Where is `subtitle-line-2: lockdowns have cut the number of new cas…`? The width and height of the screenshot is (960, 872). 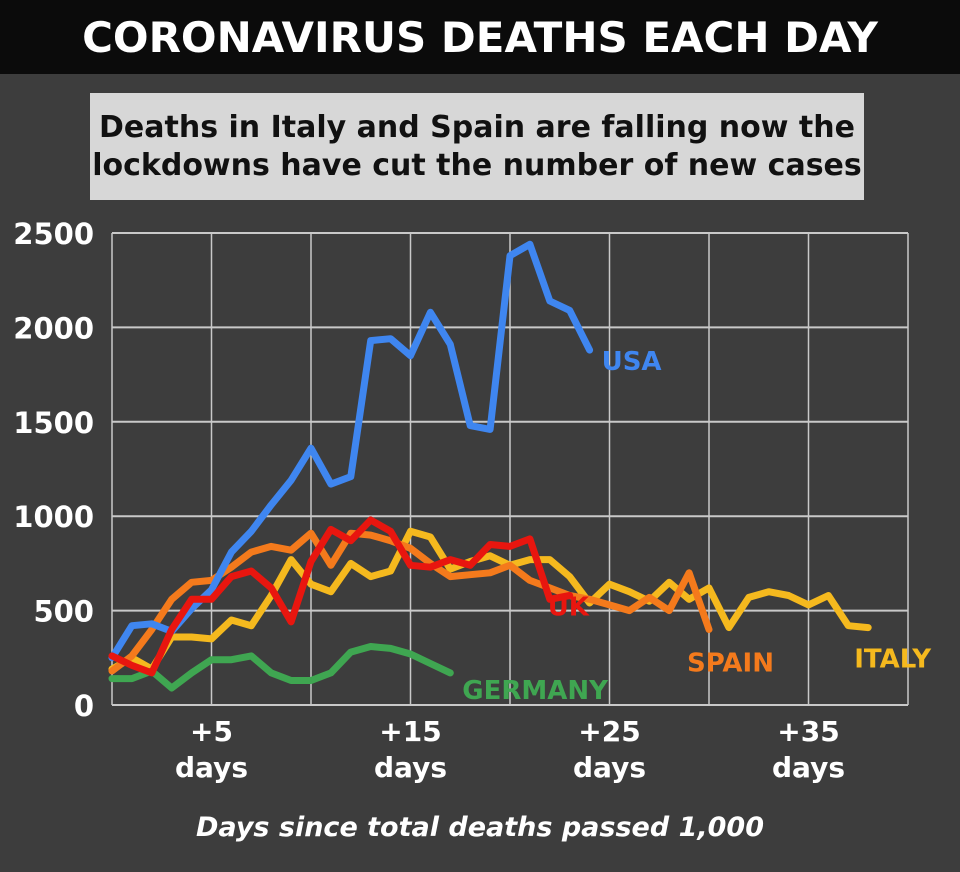
subtitle-line-2: lockdowns have cut the number of new cas… is located at coordinates (477, 165).